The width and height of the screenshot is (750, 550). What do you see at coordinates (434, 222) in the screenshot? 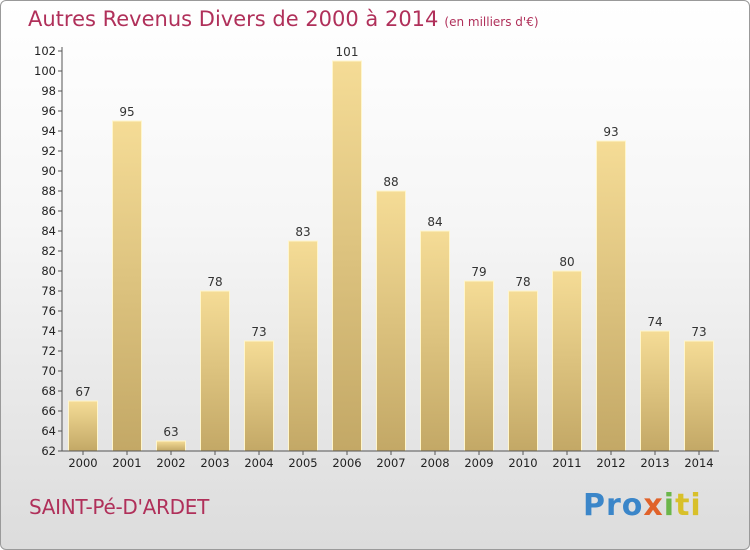
I see `bar-value-label-2008: 84` at bounding box center [434, 222].